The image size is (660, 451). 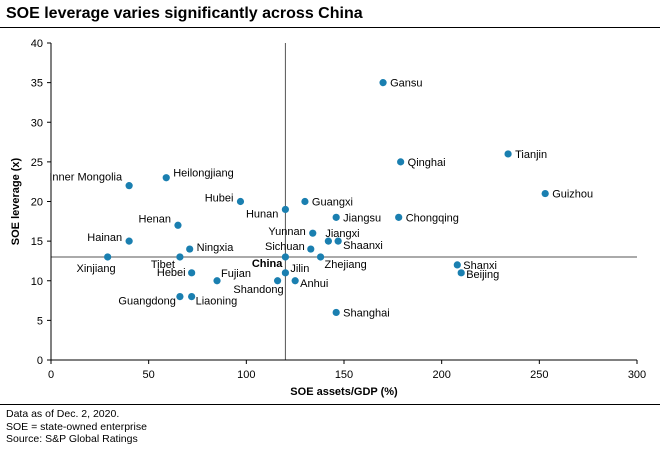 What do you see at coordinates (163, 265) in the screenshot?
I see `data-point-label: Tibet` at bounding box center [163, 265].